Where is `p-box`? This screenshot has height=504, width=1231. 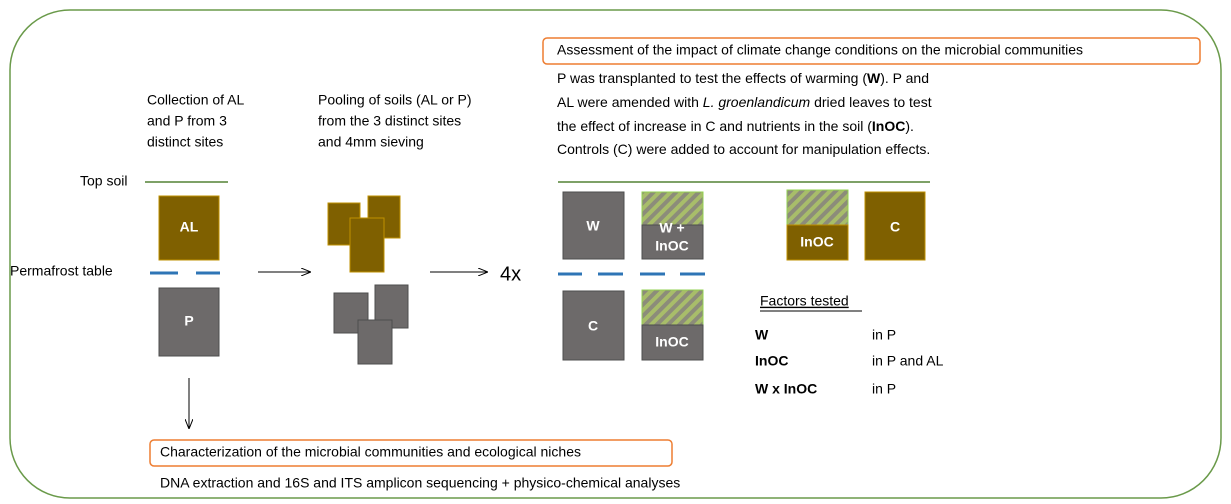
p-box is located at coordinates (189, 322).